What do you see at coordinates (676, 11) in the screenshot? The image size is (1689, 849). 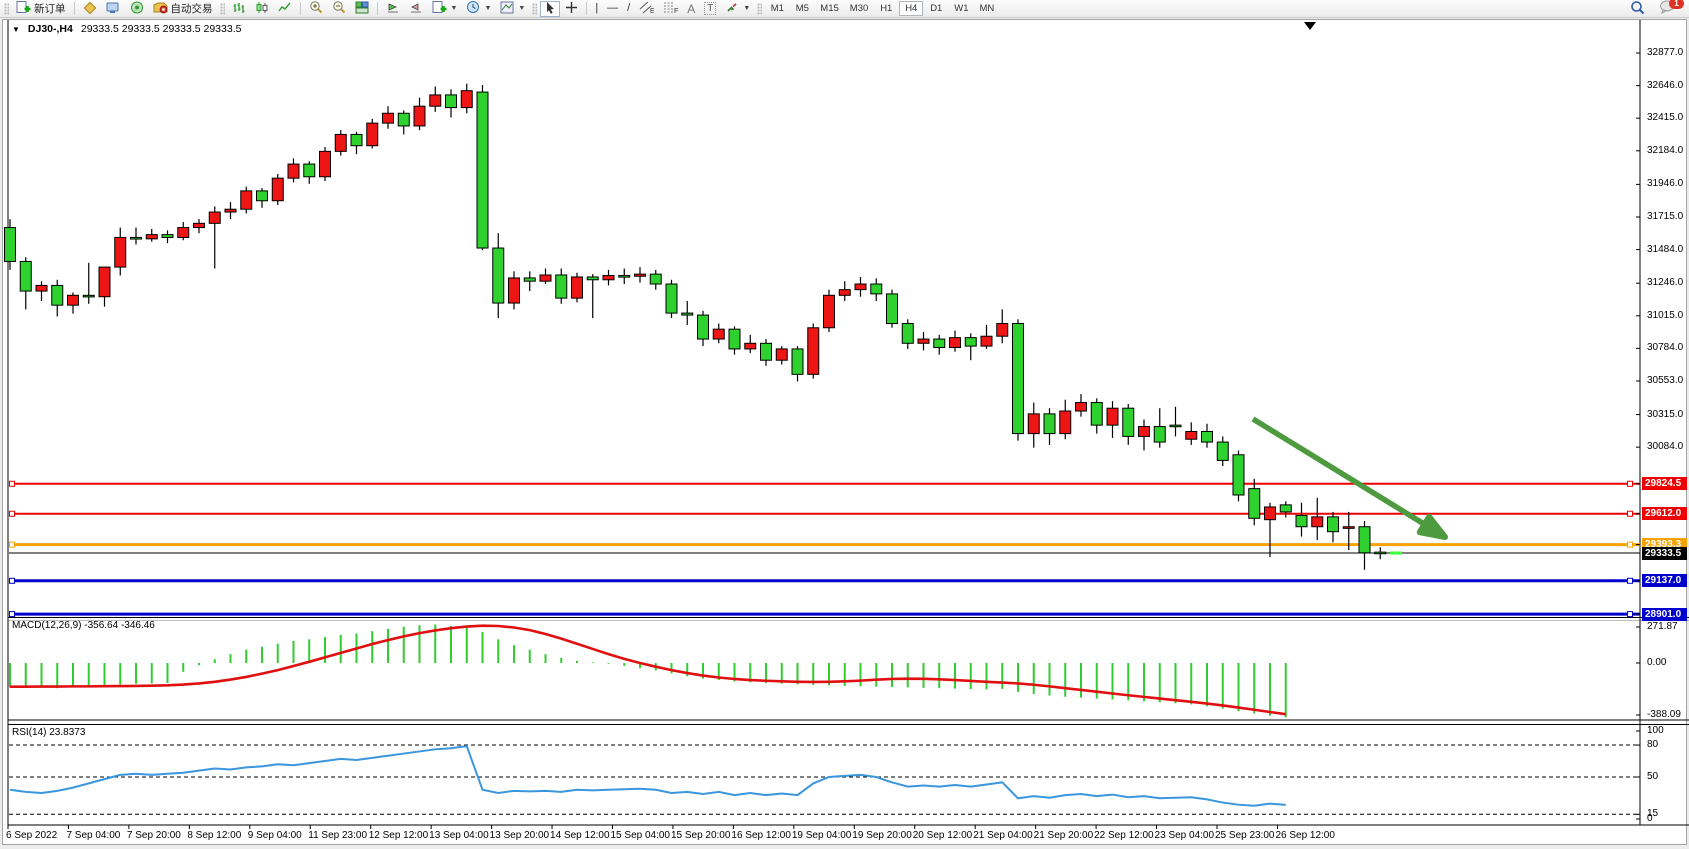 I see `svg-text: F` at bounding box center [676, 11].